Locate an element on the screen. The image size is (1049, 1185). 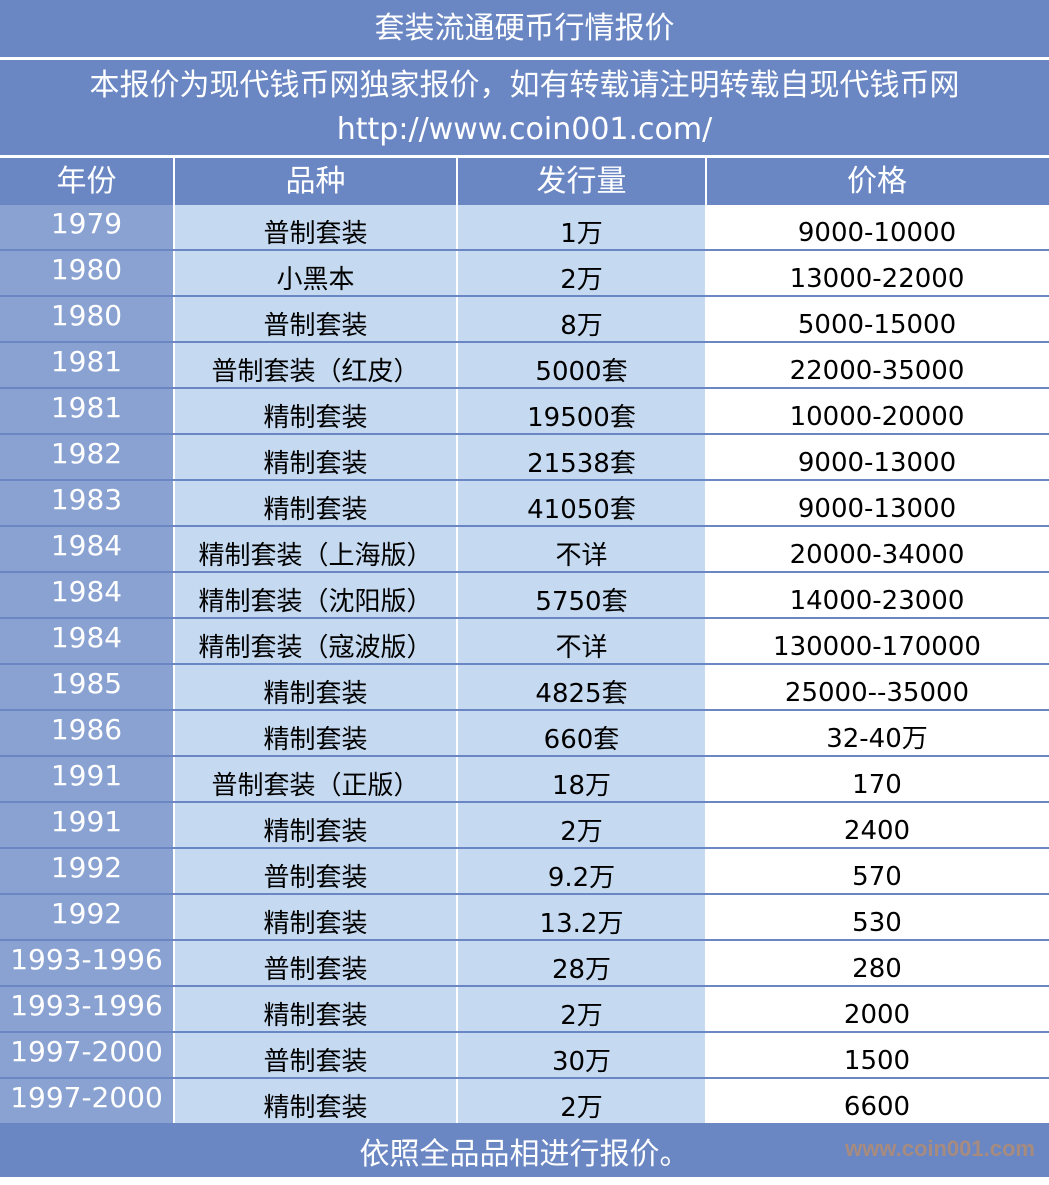
header-year: 年份 is located at coordinates (86, 181).